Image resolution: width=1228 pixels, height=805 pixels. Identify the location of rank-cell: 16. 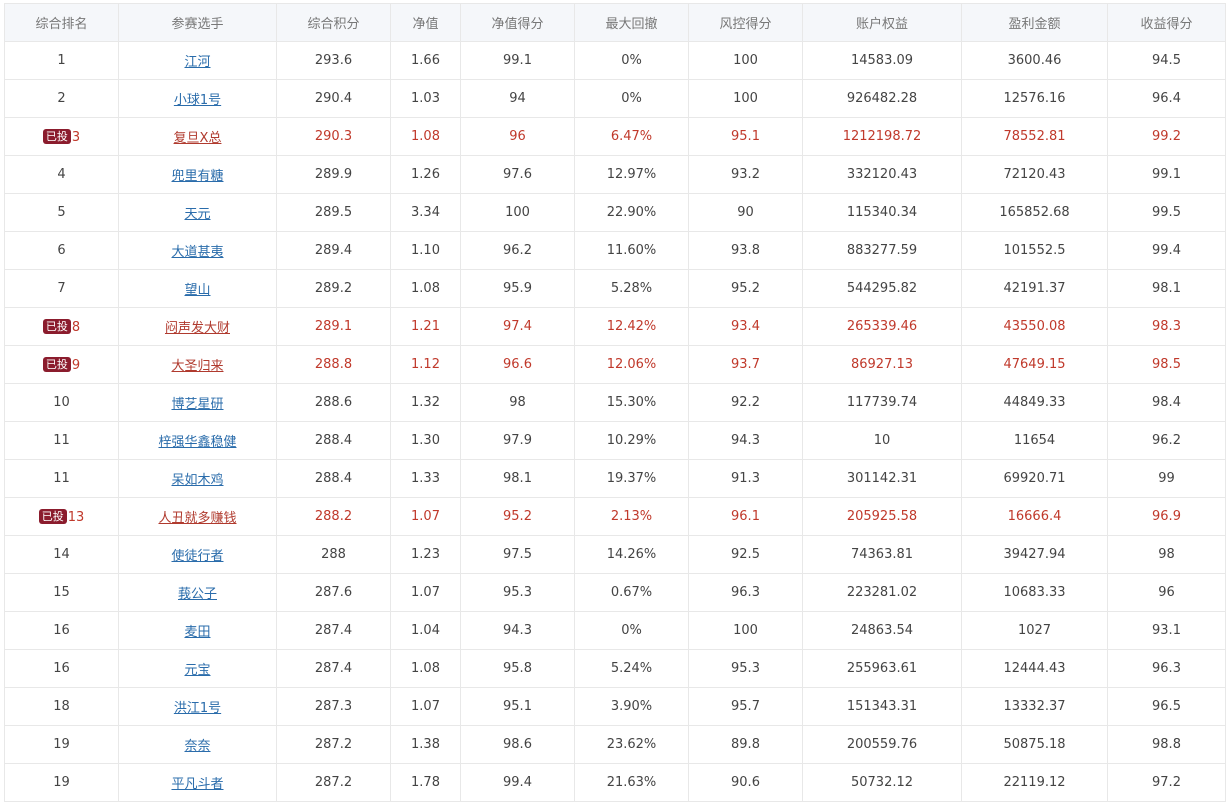
(61, 668).